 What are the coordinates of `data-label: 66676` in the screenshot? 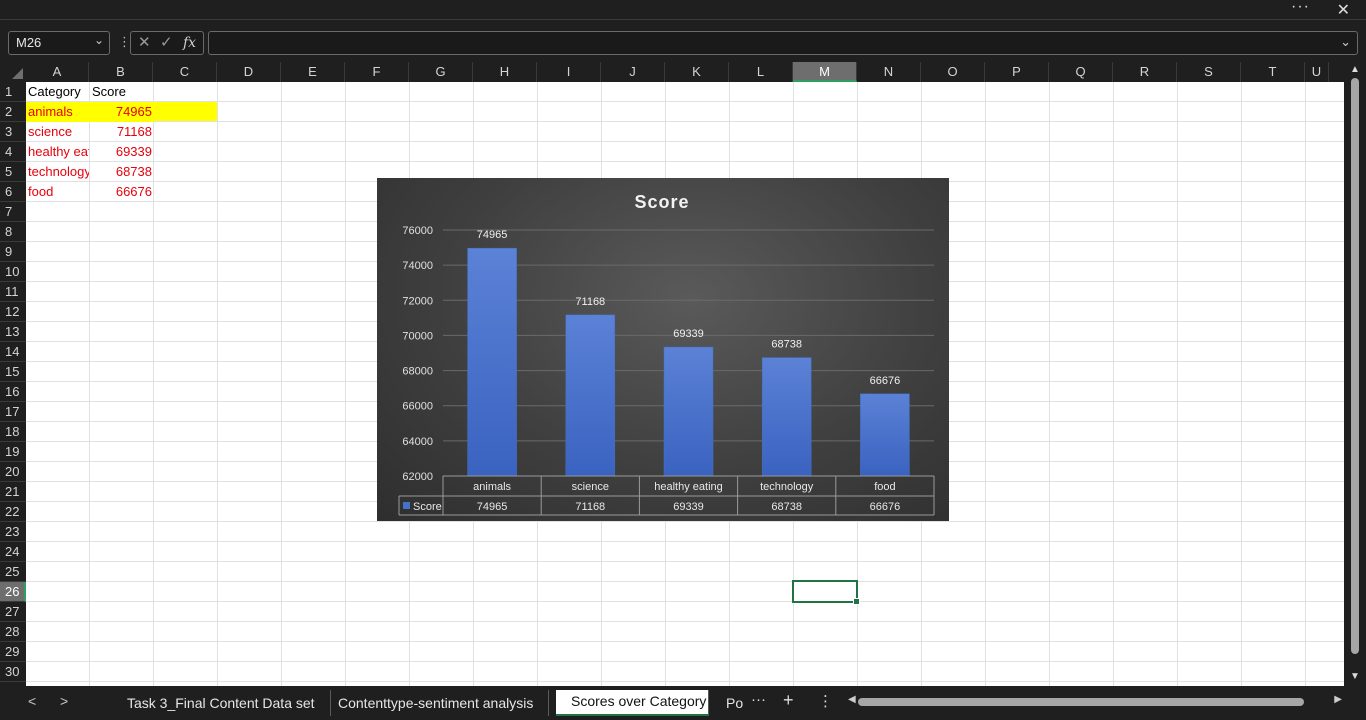 It's located at (885, 381).